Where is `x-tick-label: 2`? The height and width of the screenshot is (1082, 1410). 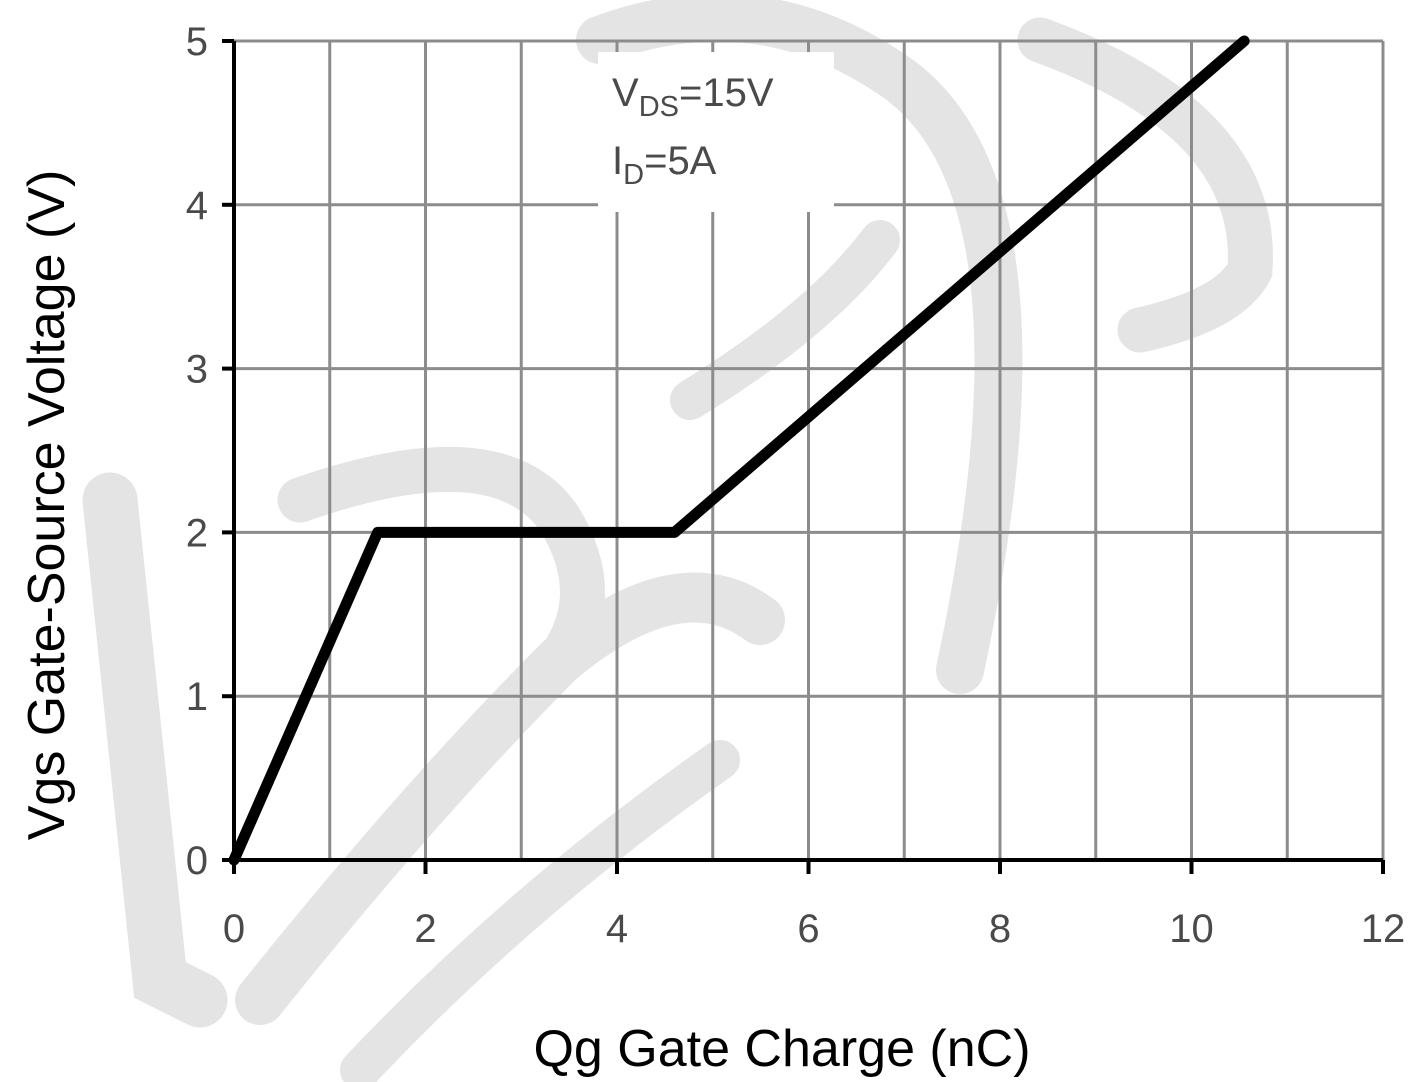 x-tick-label: 2 is located at coordinates (425, 929).